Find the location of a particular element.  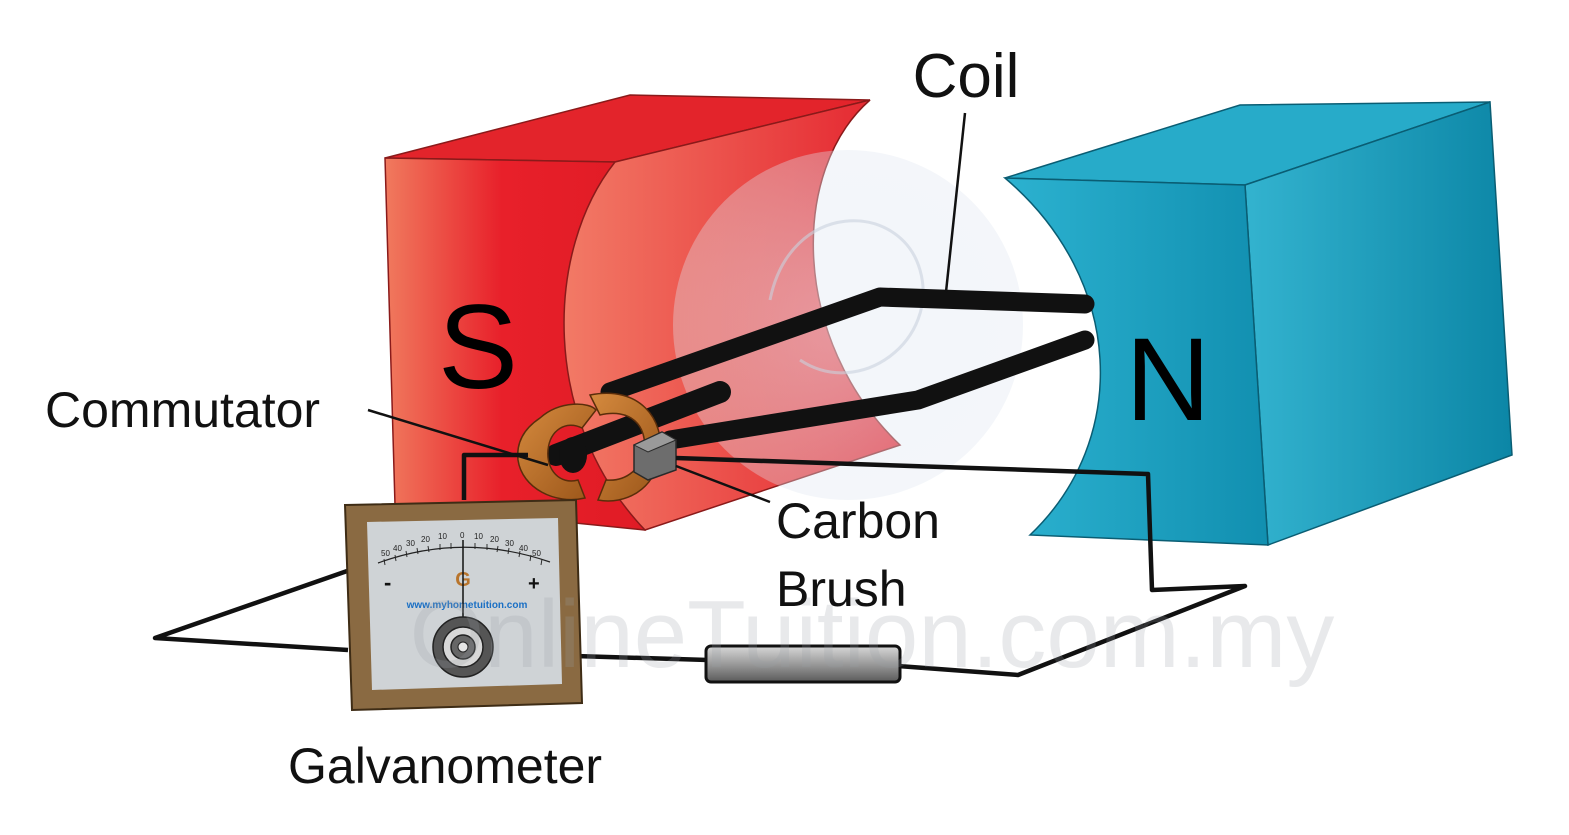

galvanometer-plus-sign: + is located at coordinates (534, 584).